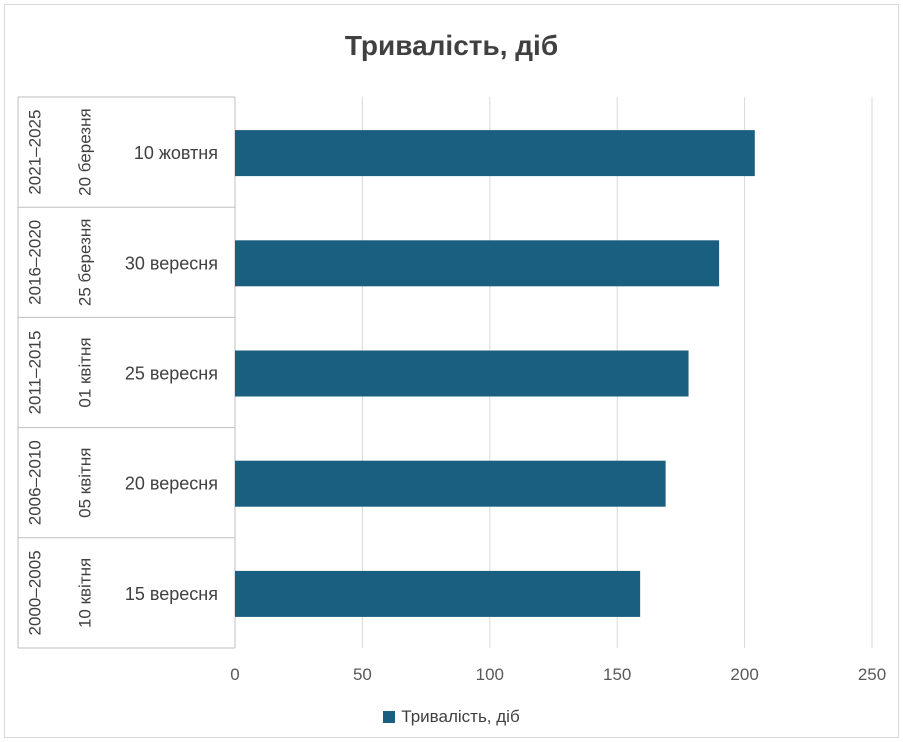  Describe the element at coordinates (35, 592) in the screenshot. I see `category-label-period: 2000–2005` at that location.